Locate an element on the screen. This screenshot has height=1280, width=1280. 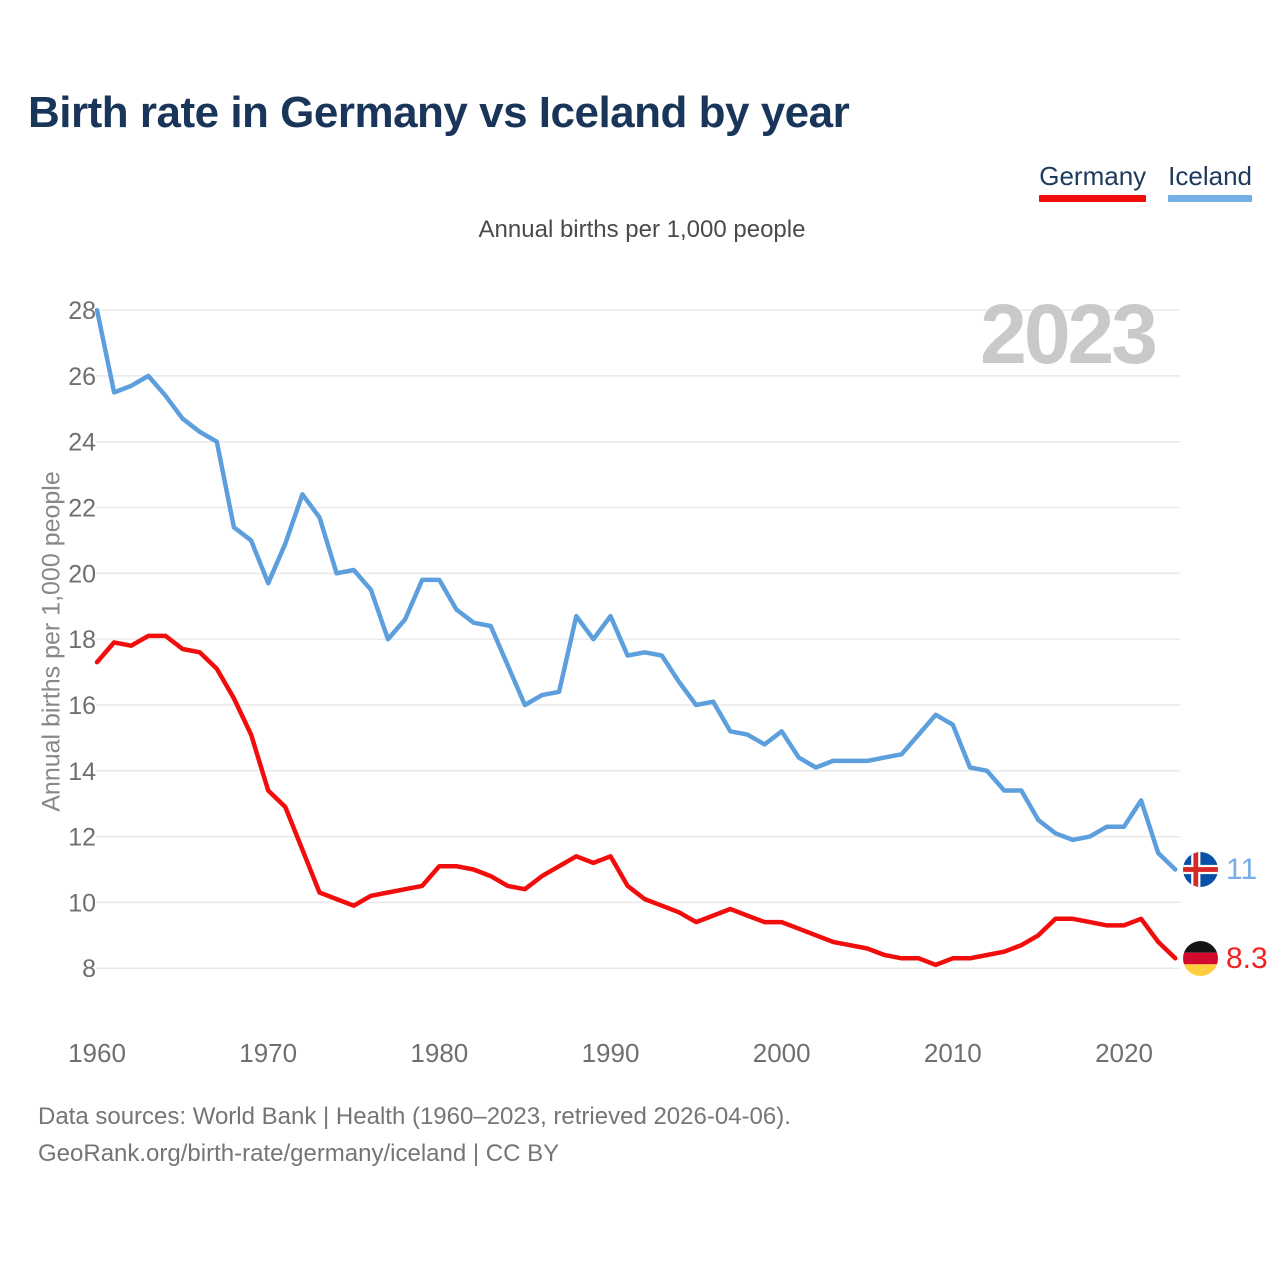
watermark-text: 2023 is located at coordinates (1067, 334).